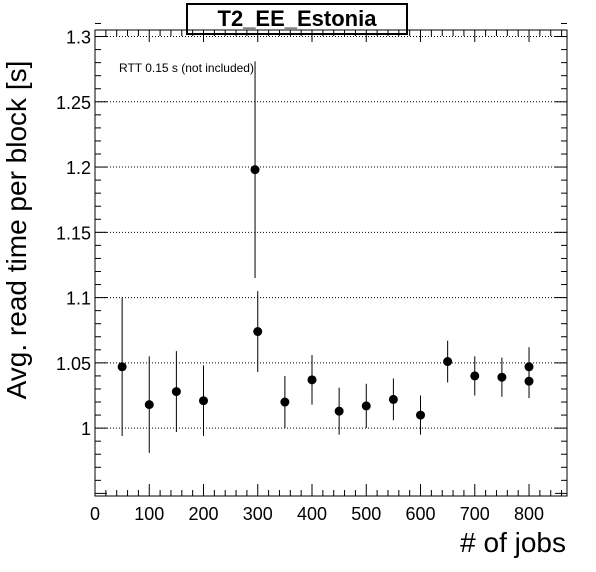  I want to click on x-axis-label: # of jobs, so click(513, 542).